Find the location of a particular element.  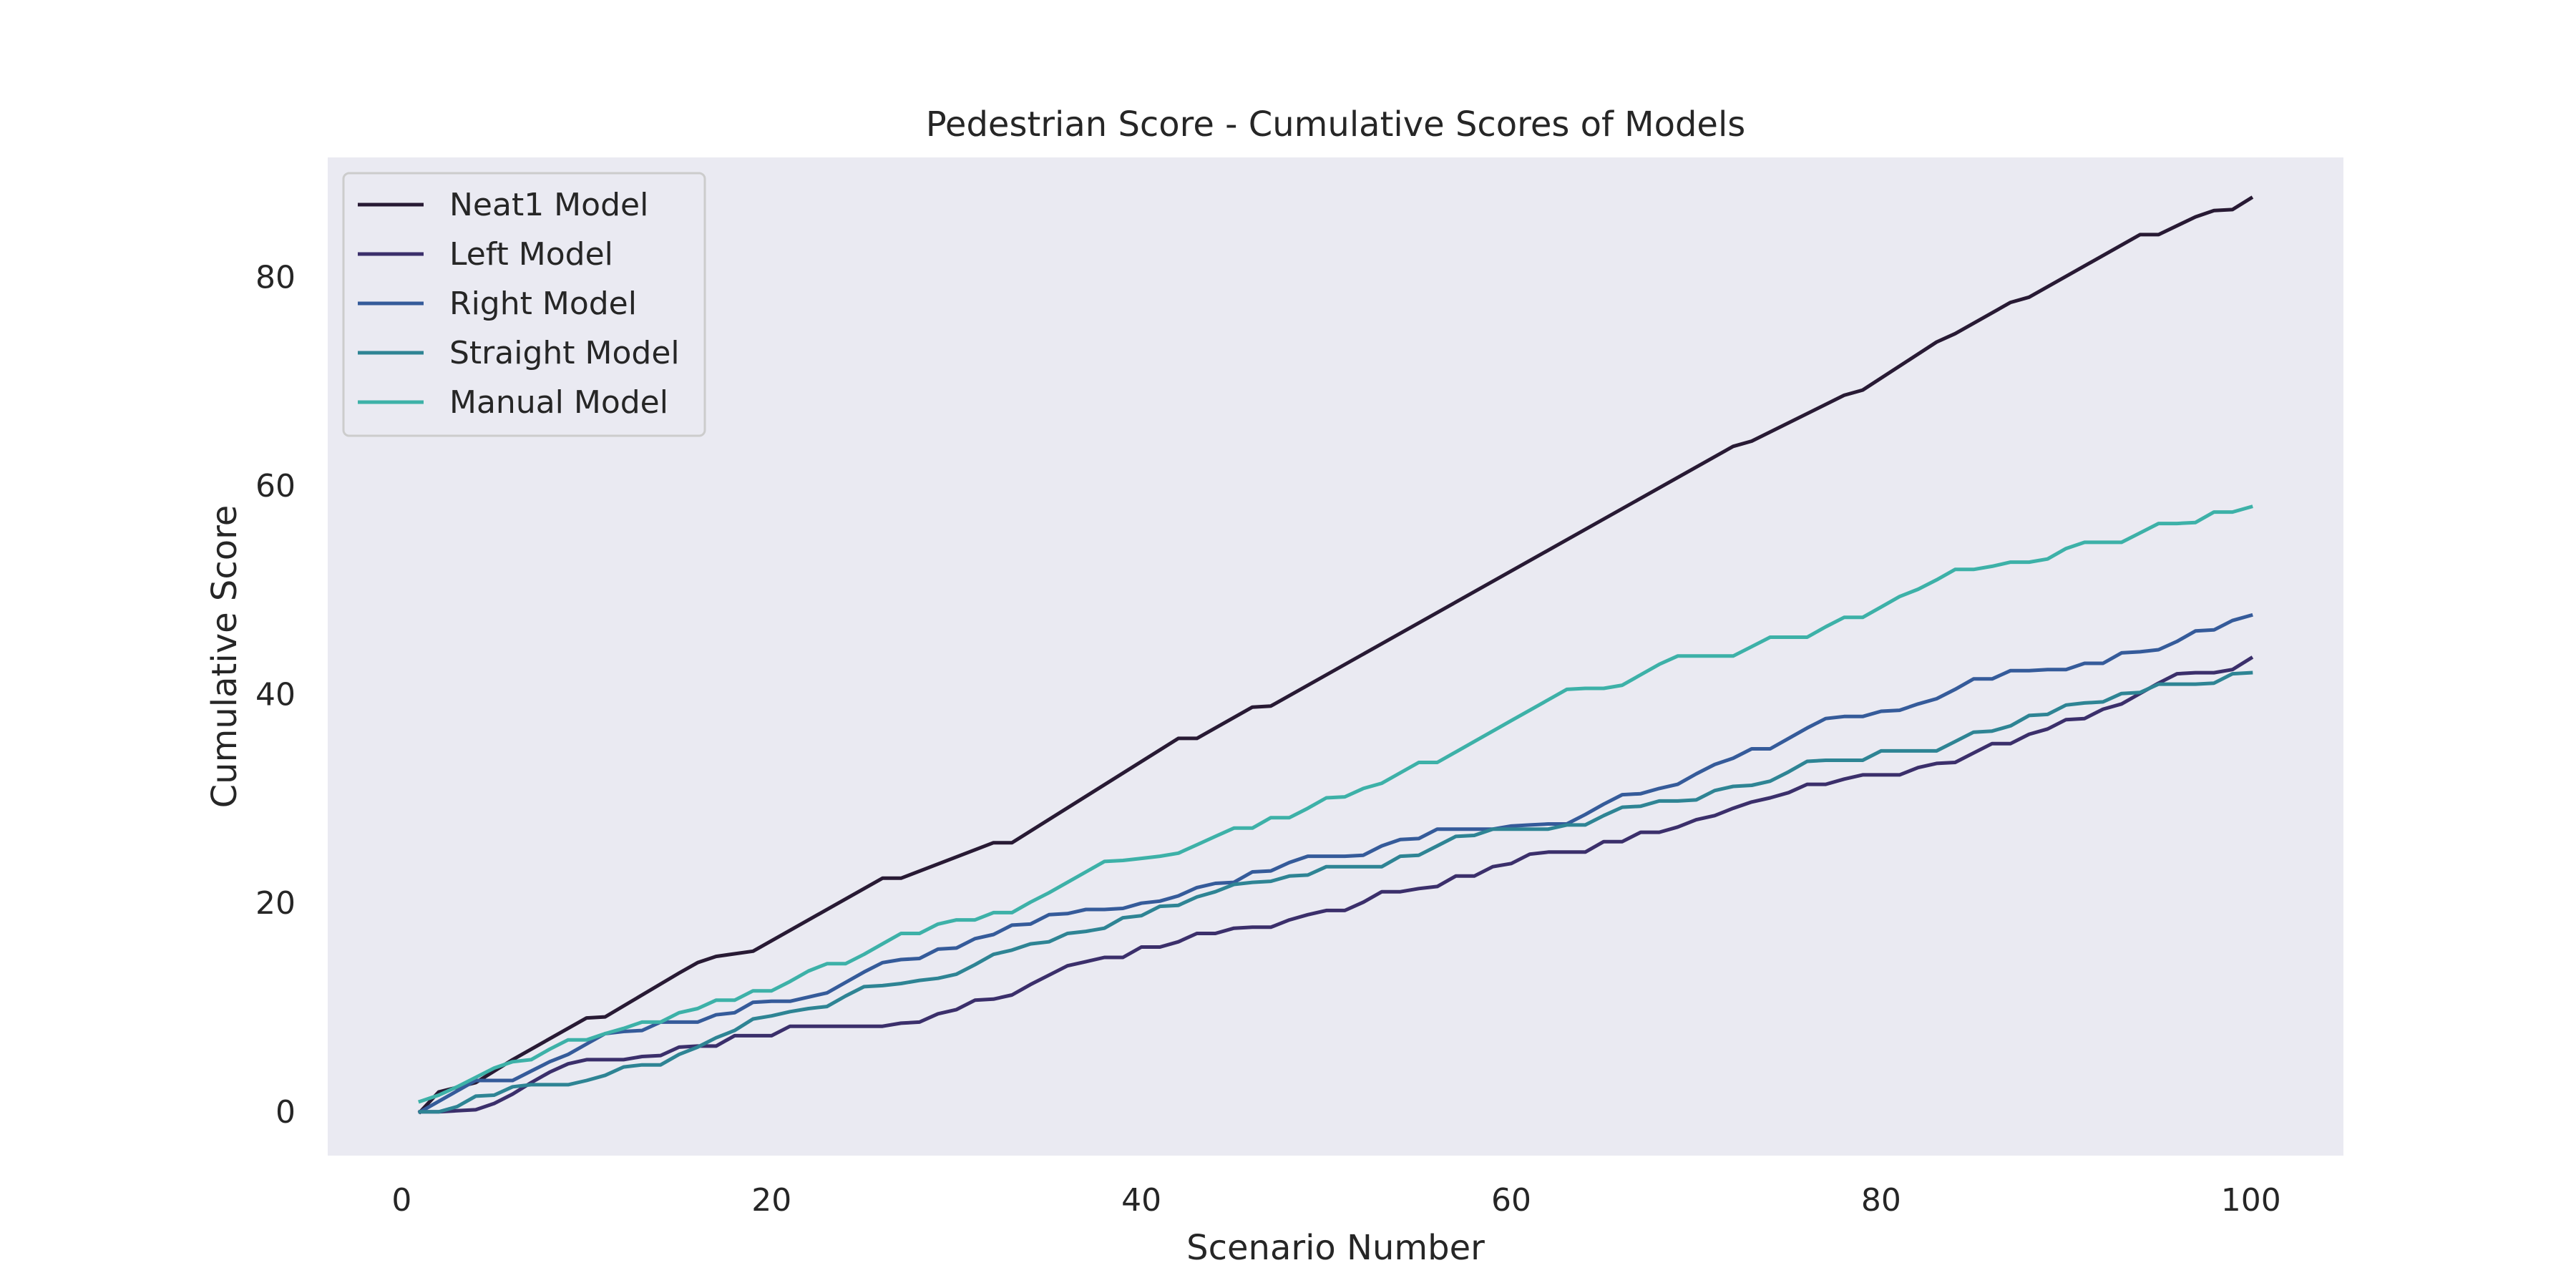

y-tick-label: 40 is located at coordinates (275, 695).